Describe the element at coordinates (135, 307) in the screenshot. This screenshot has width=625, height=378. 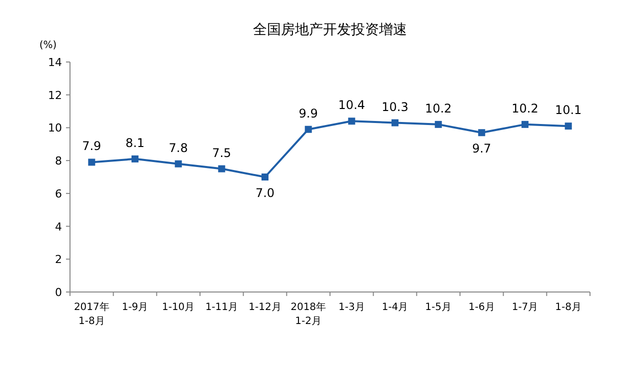
I see `x-tick-label: 1-9月` at that location.